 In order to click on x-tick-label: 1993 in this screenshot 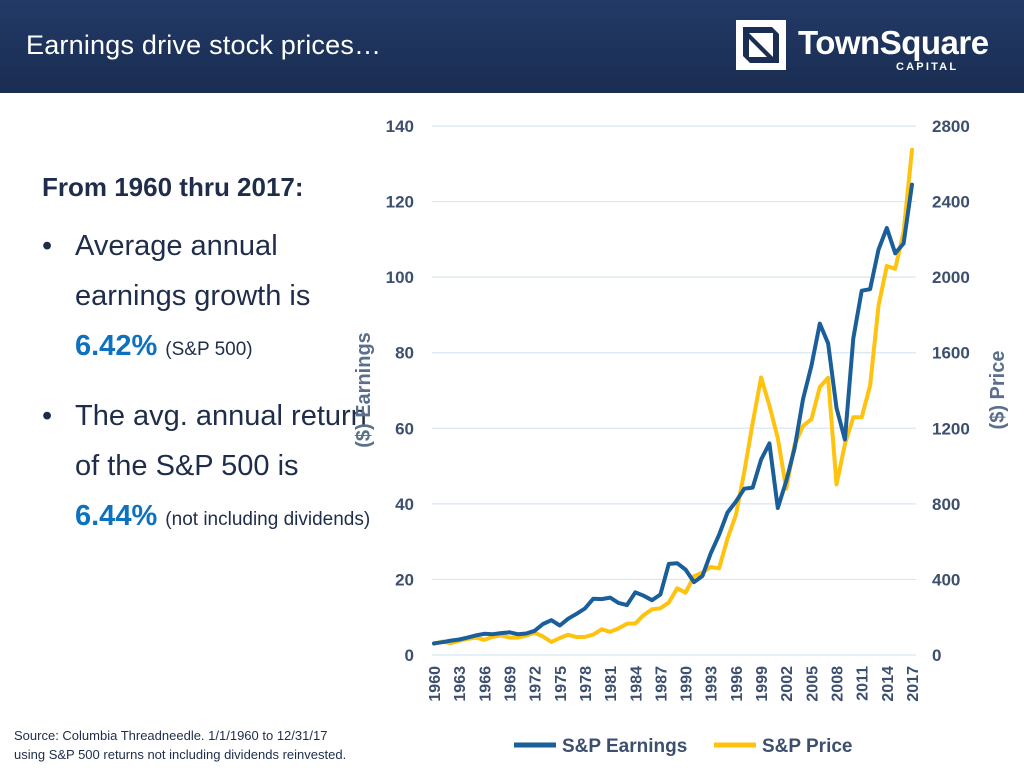, I will do `click(712, 684)`.